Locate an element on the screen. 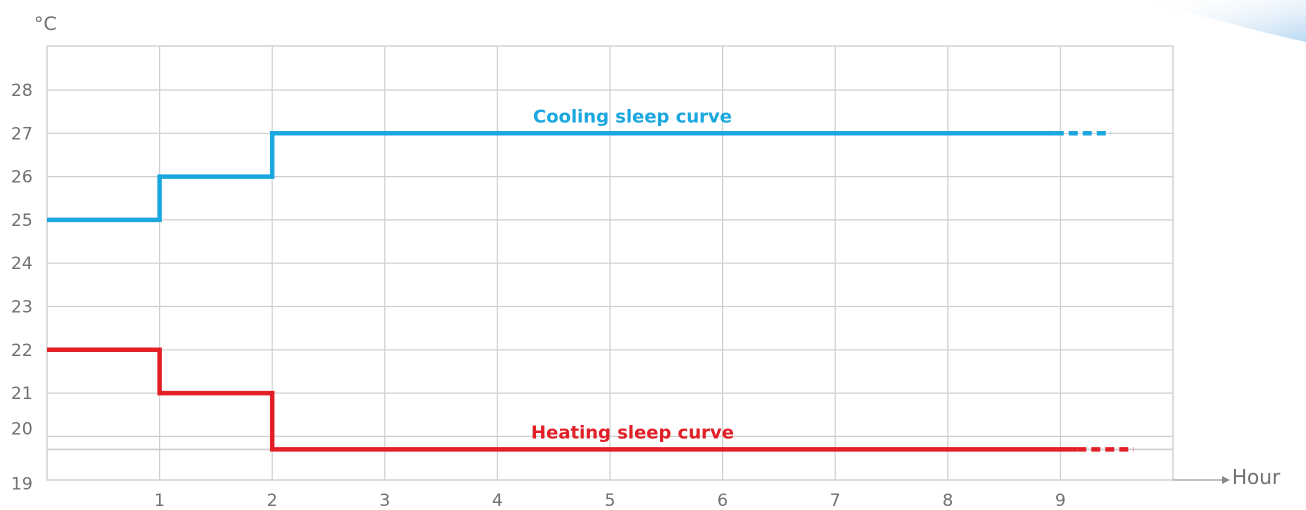  y-tick-label: 27 is located at coordinates (22, 134).